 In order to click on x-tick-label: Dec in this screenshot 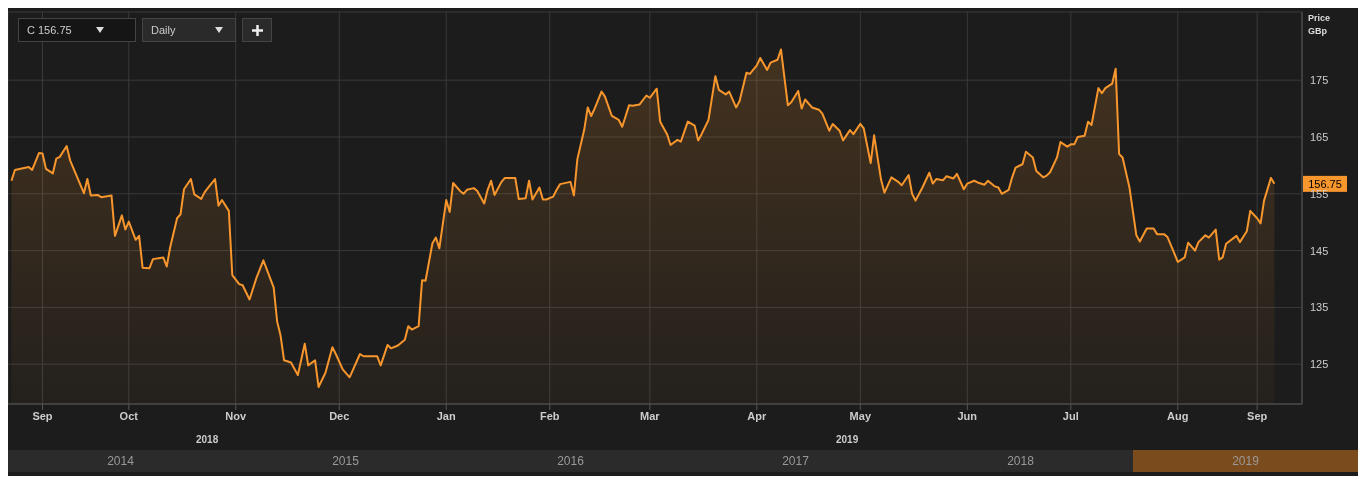, I will do `click(339, 415)`.